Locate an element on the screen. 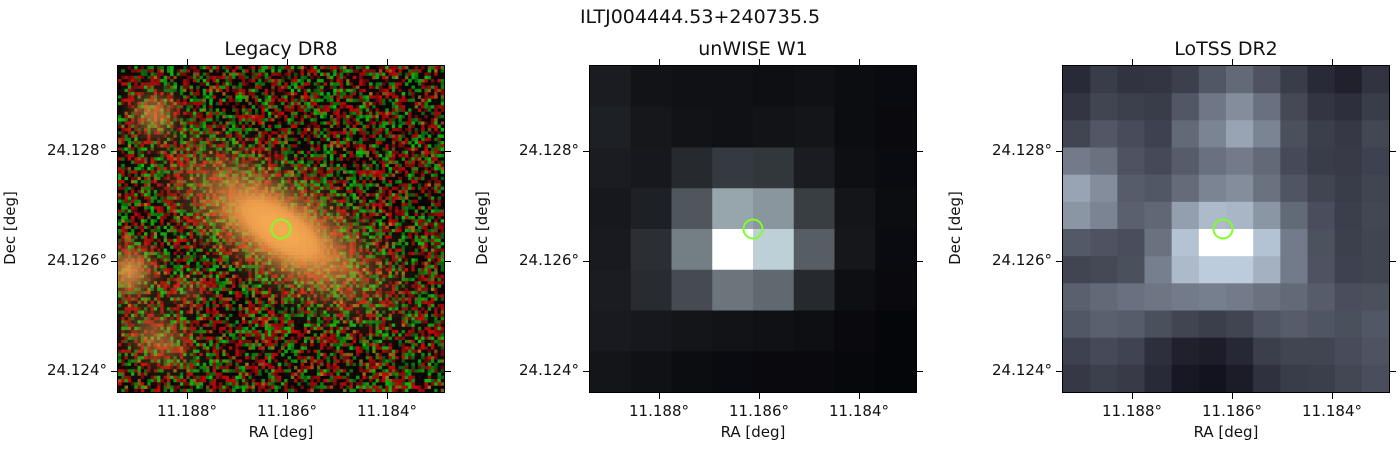 This screenshot has height=458, width=1400. panel-unwise-title: unWISE W1 is located at coordinates (753, 49).